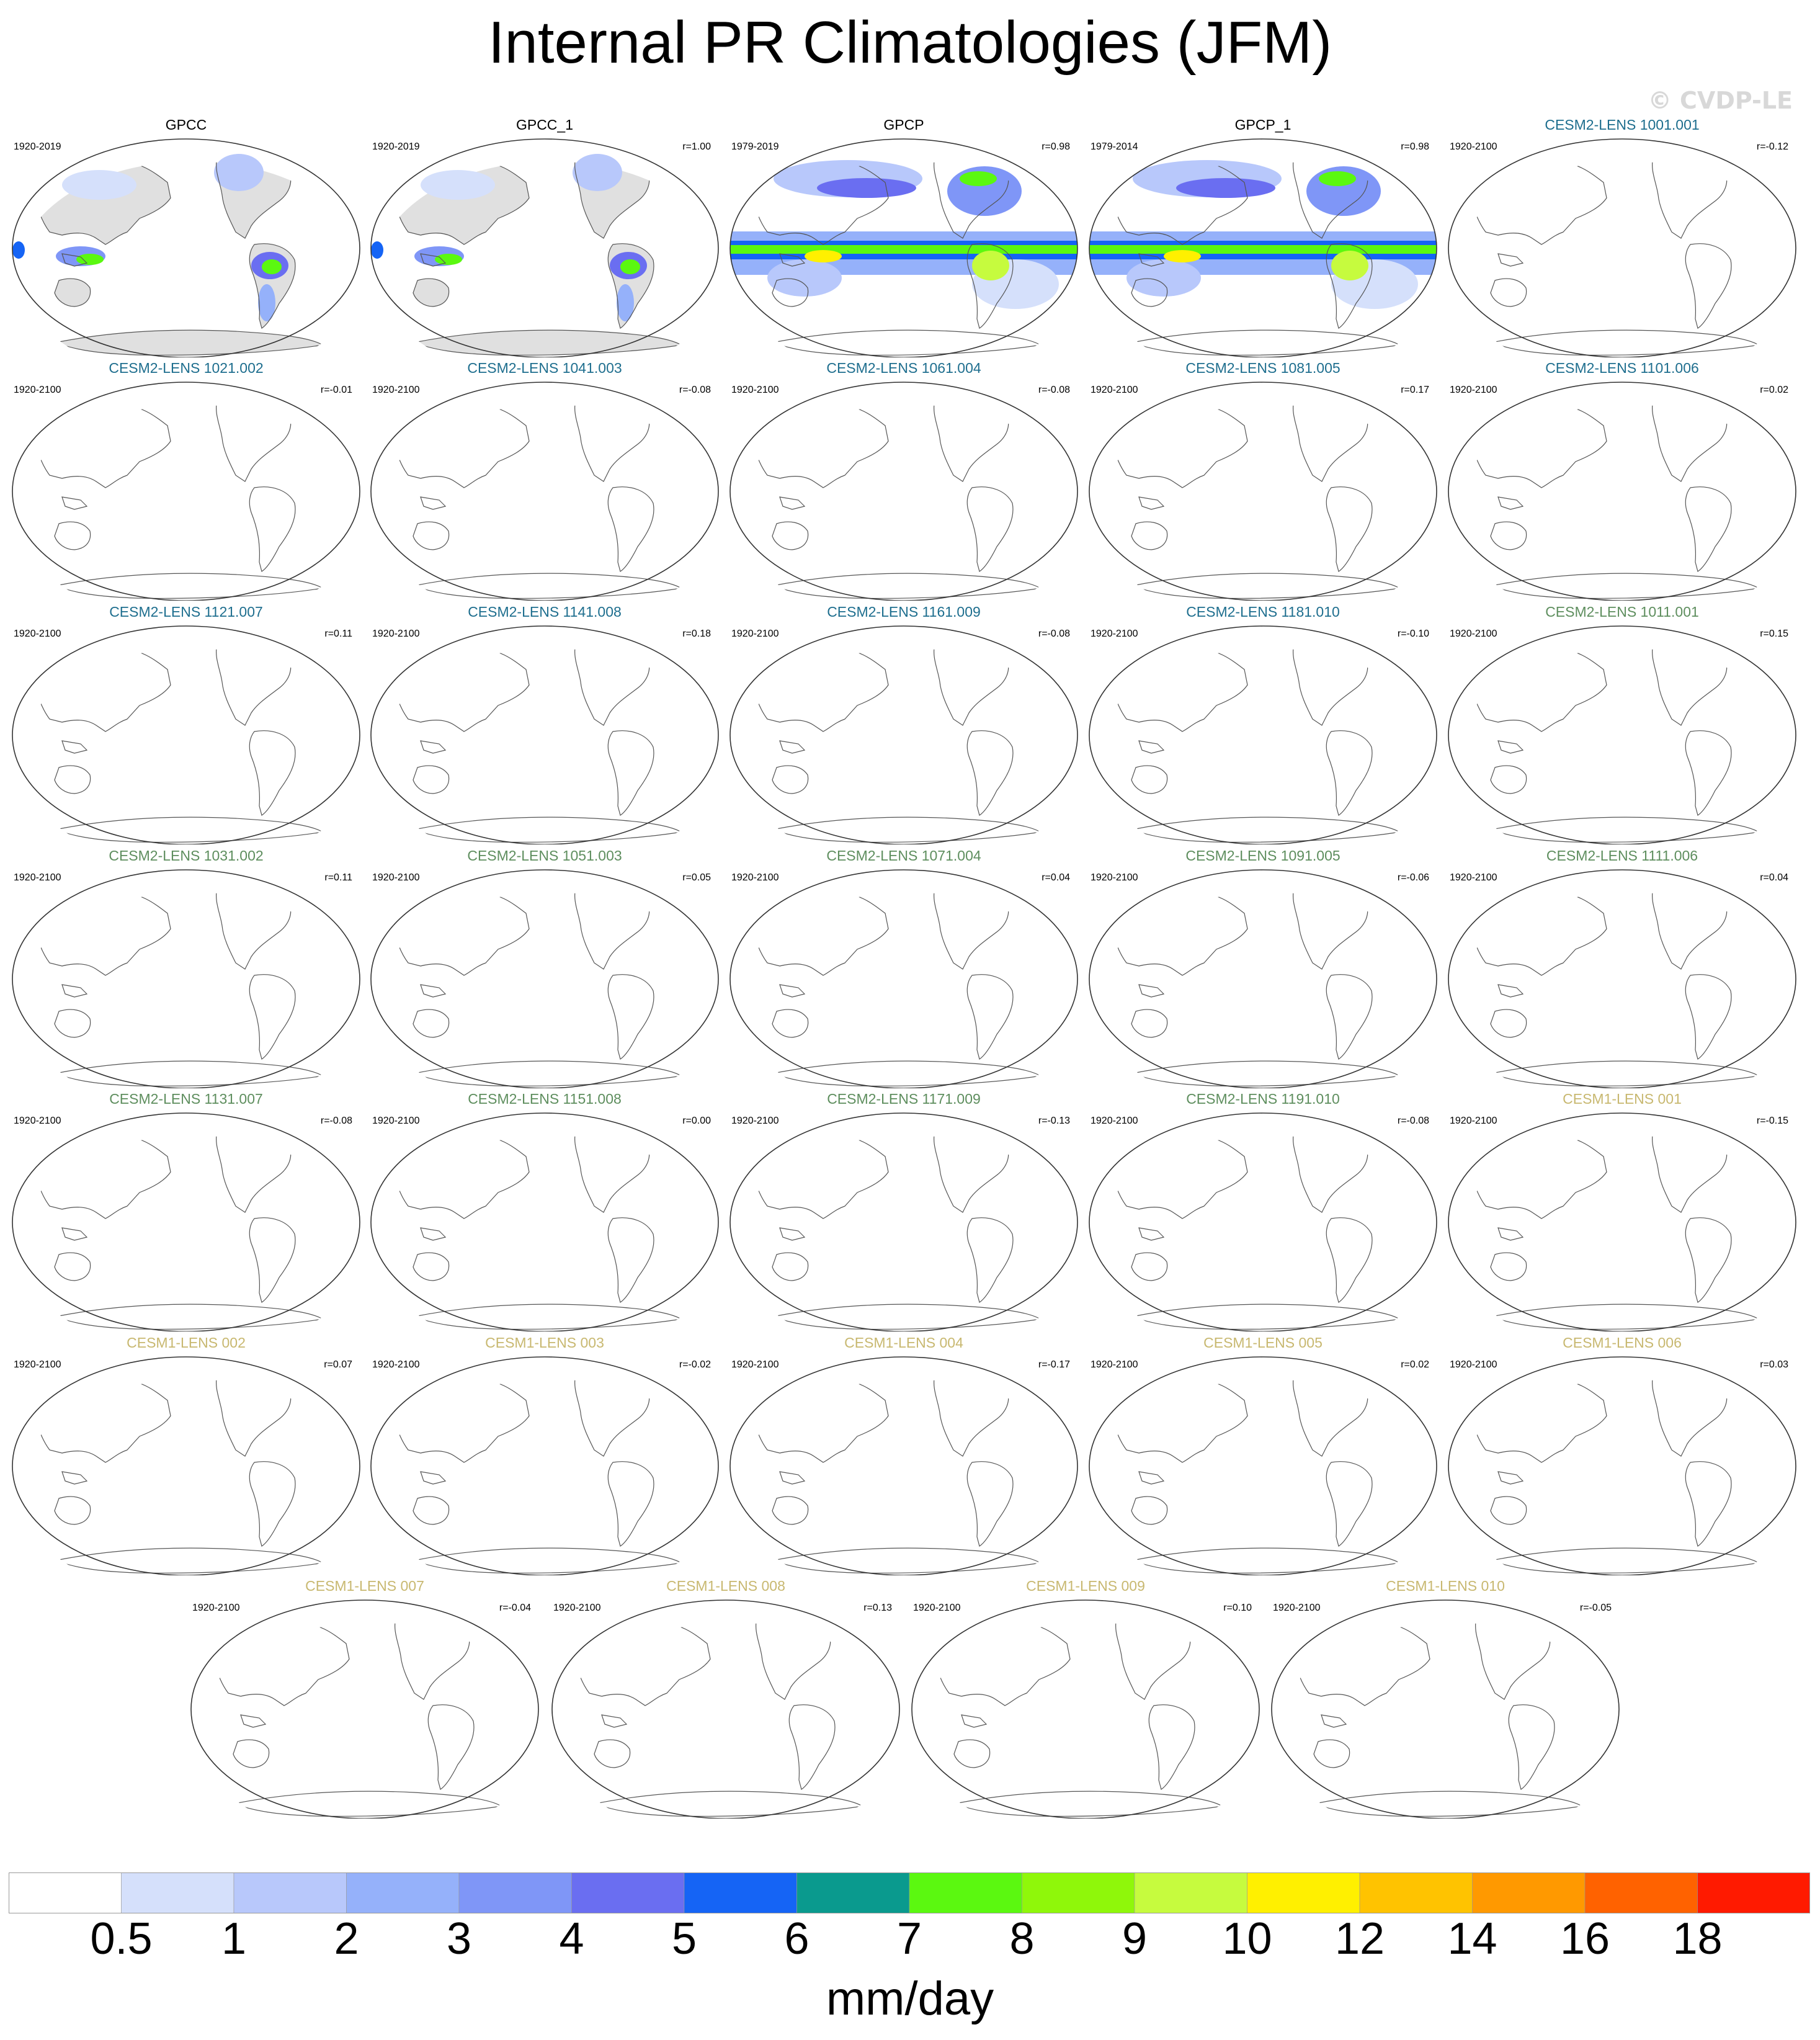 Image resolution: width=1820 pixels, height=2040 pixels. I want to click on map-panel: CESM1-LENS 007 1920-2100 r=-0.04, so click(365, 1698).